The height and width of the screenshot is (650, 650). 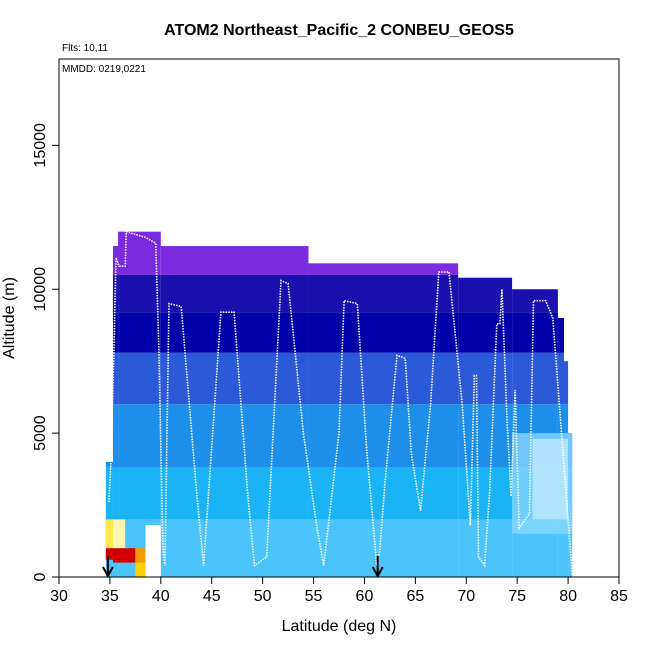 I want to click on chart-title: ATOM2 Northeast_Pacific_2 CONBEU_GEOS5, so click(x=339, y=30).